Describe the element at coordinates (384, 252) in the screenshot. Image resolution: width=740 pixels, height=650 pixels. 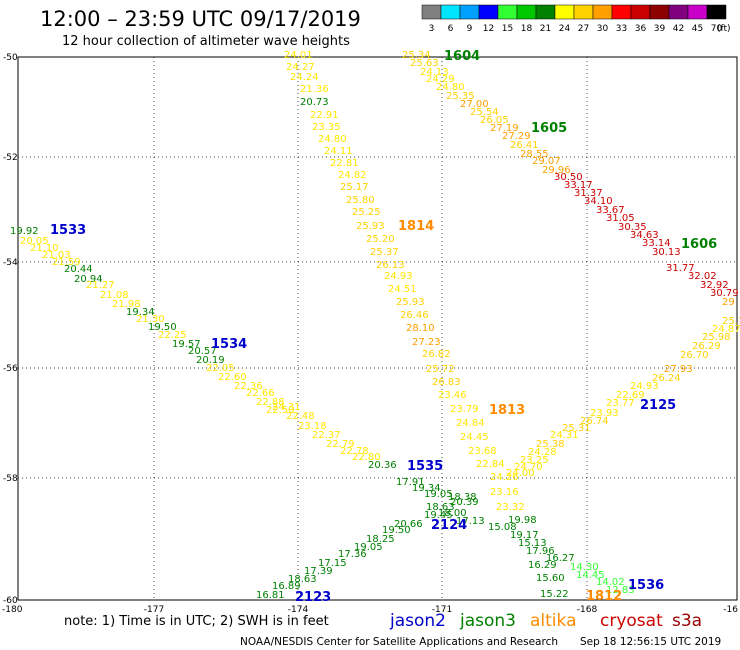
I see `wave-height-value: 25.37` at that location.